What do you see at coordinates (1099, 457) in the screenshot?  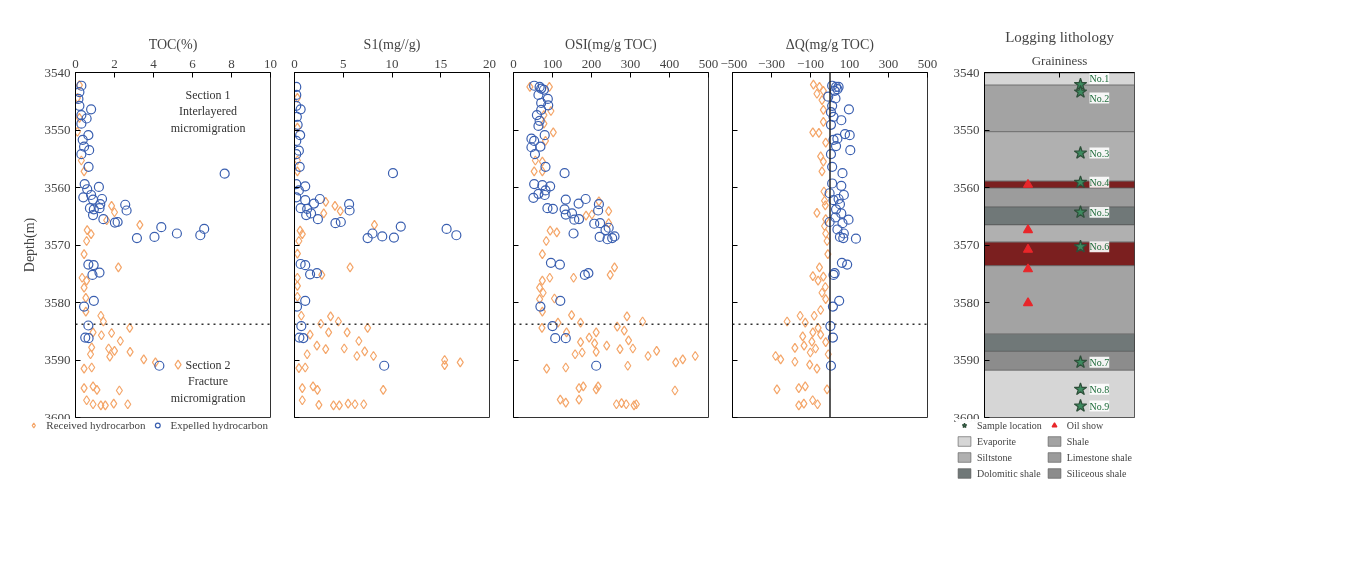 I see `legend-label: Limestone shale` at bounding box center [1099, 457].